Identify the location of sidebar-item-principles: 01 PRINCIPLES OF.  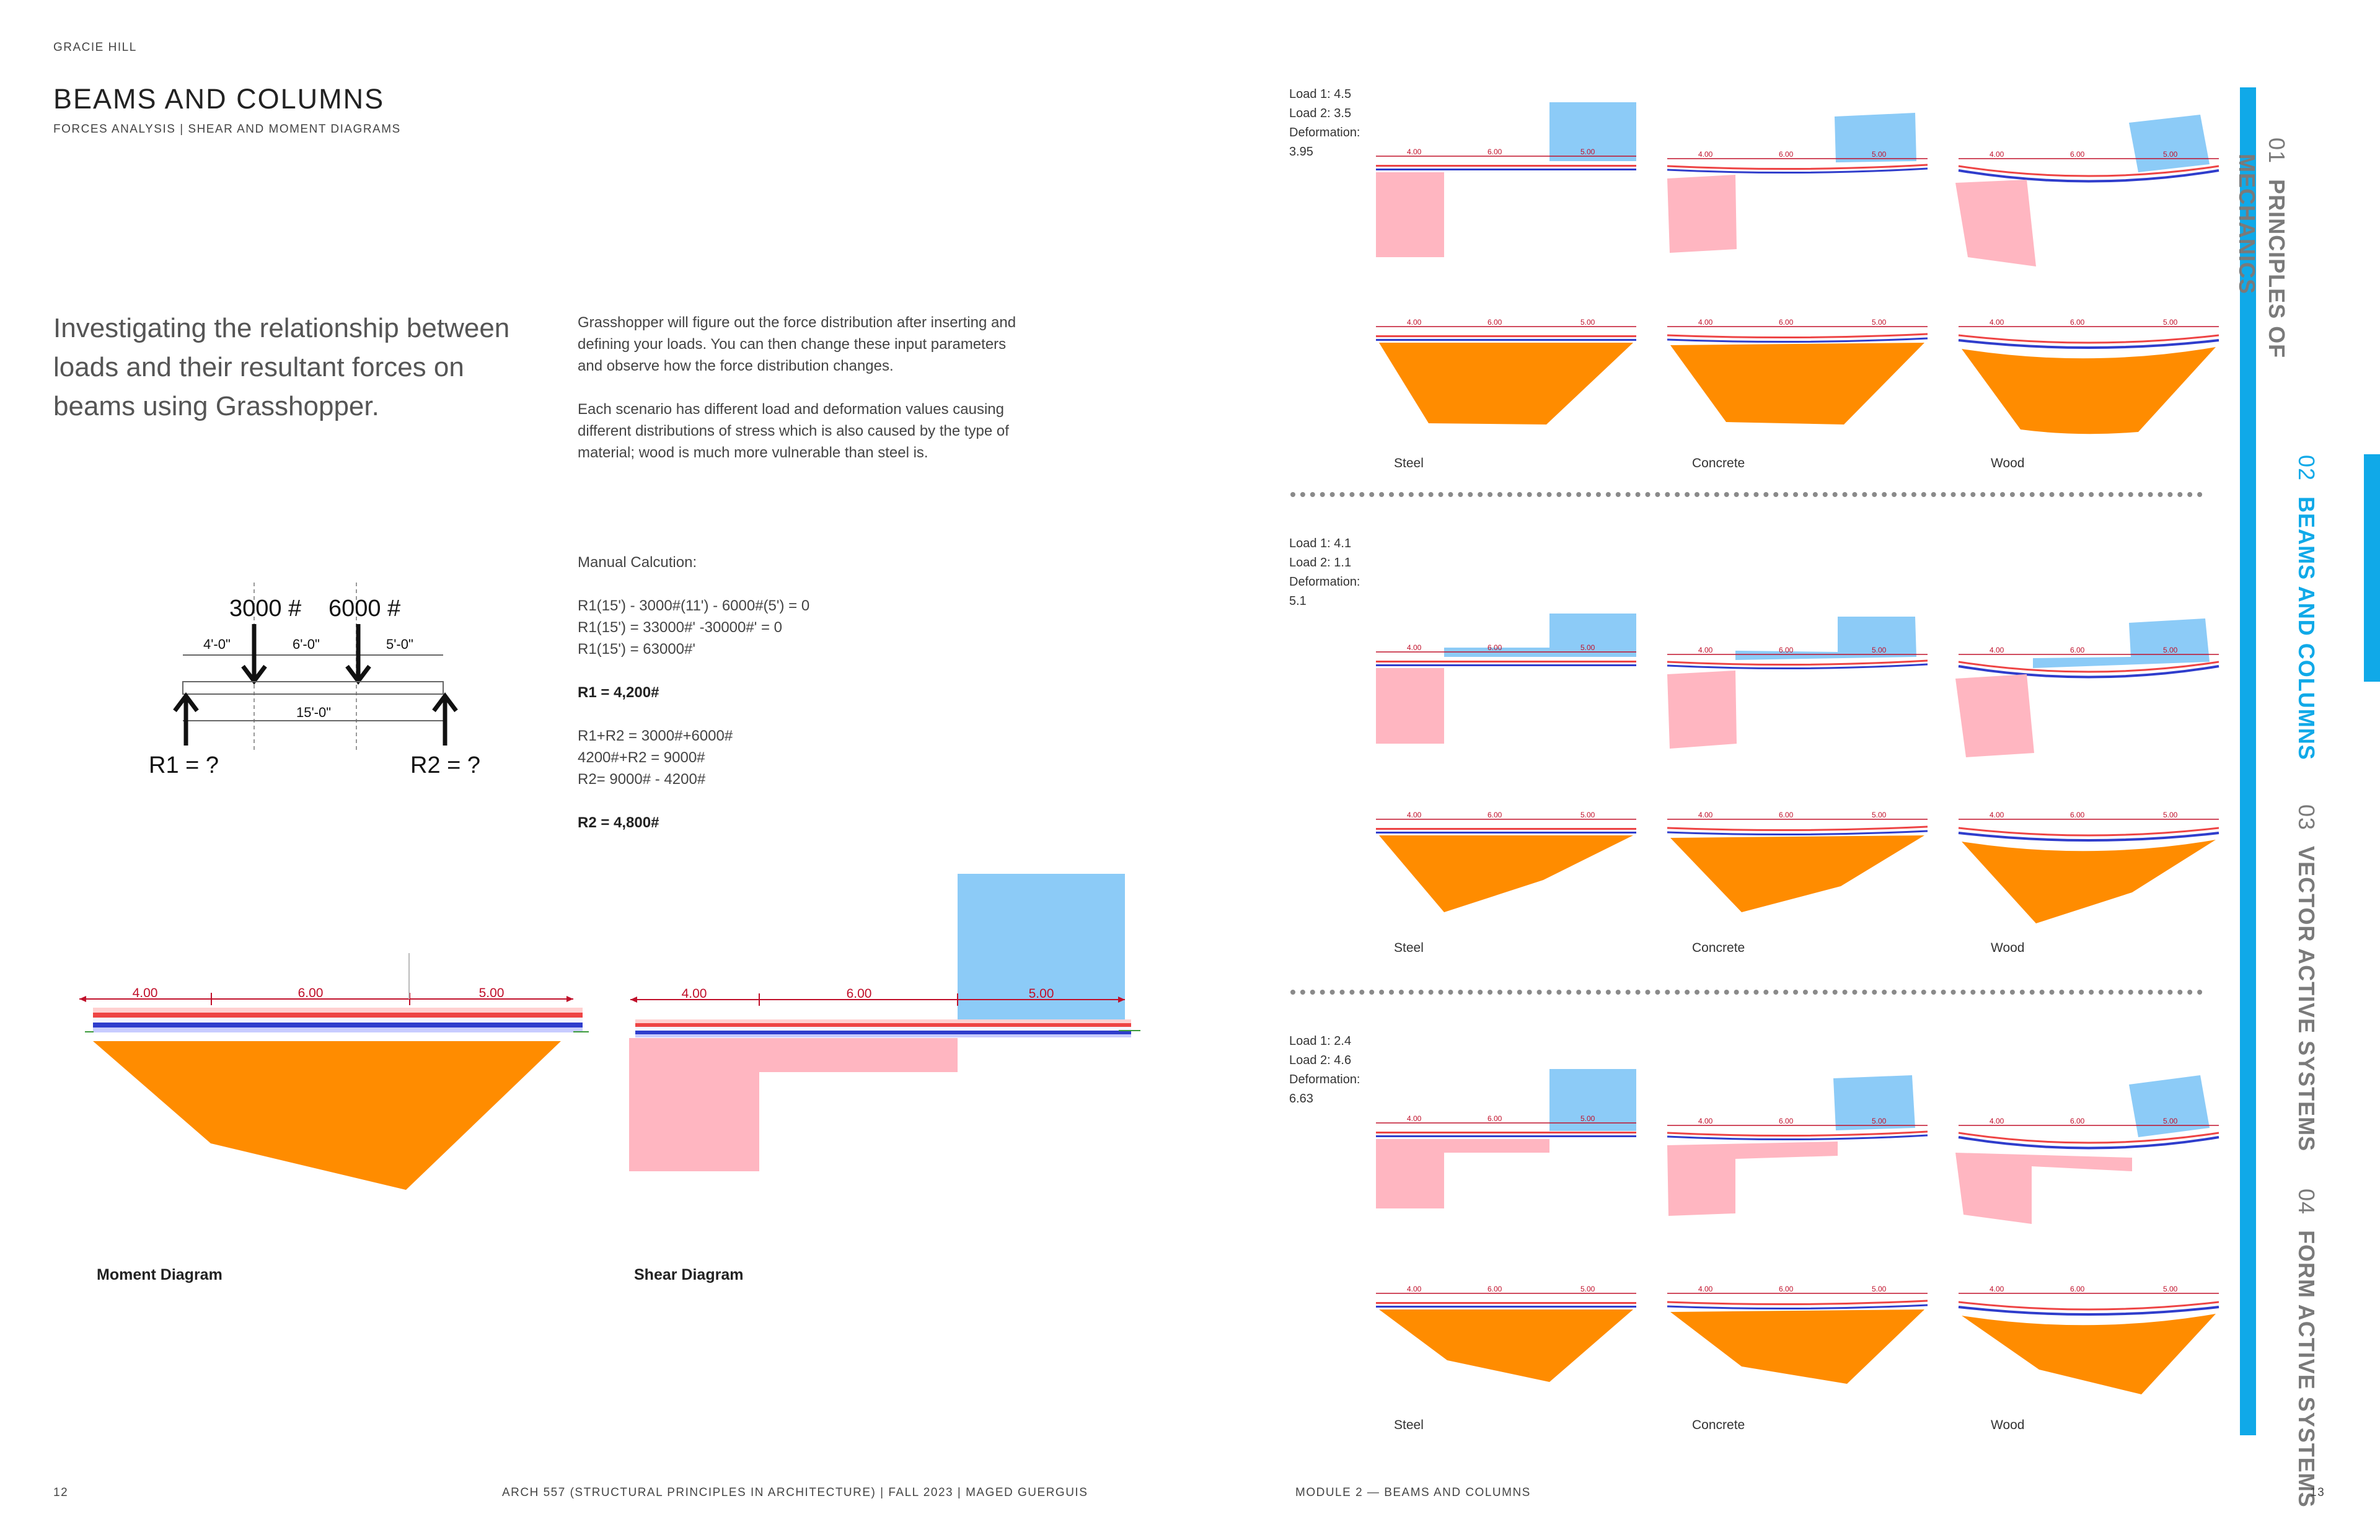
(2276, 248).